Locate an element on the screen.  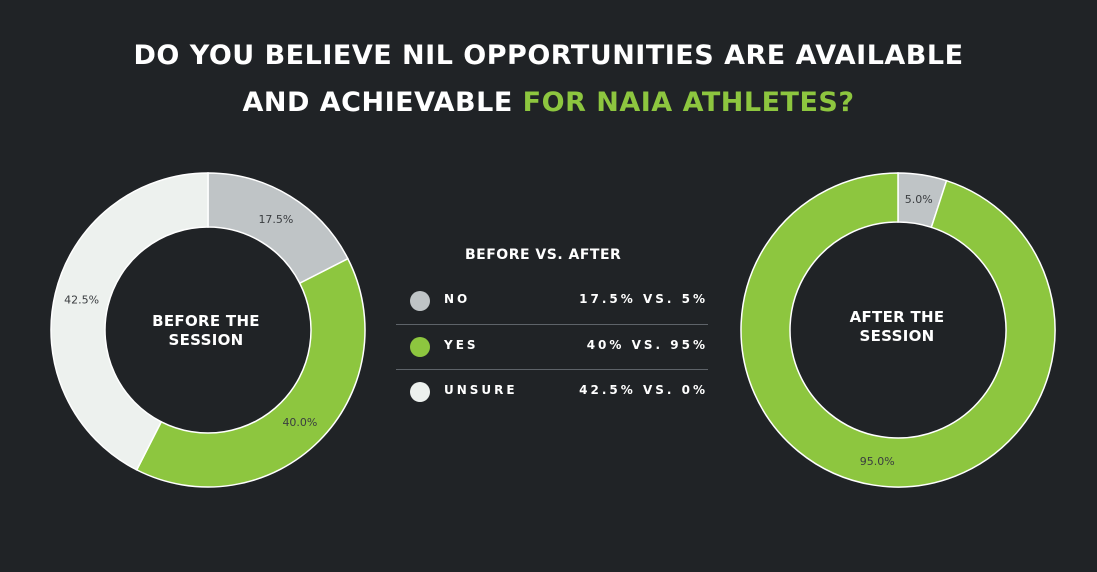
slice-label-yes: 40.0% is located at coordinates (299, 422).